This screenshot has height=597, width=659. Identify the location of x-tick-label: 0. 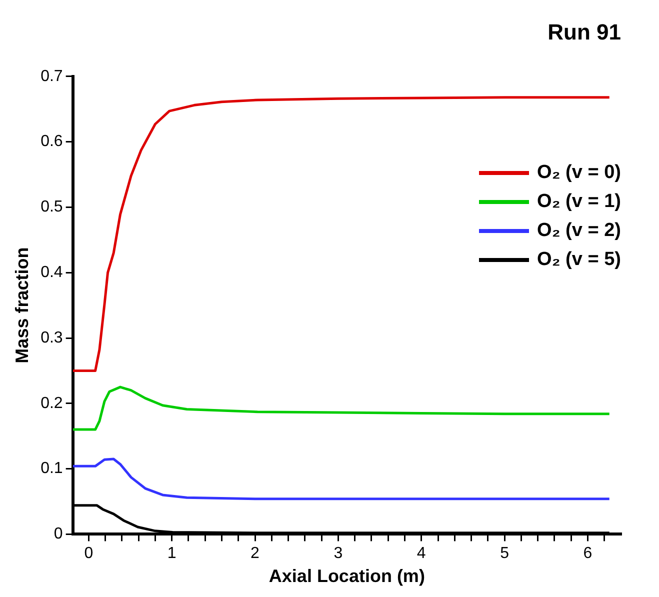
(89, 553).